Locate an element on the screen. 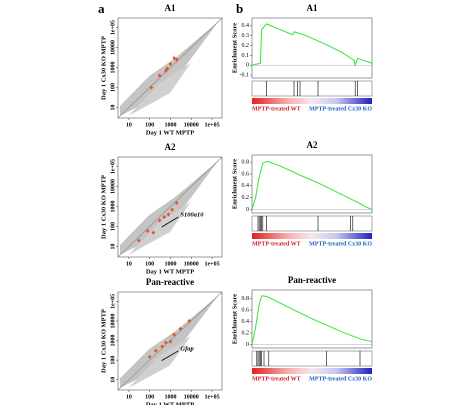  y-tick-label: -0.1 is located at coordinates (245, 75).